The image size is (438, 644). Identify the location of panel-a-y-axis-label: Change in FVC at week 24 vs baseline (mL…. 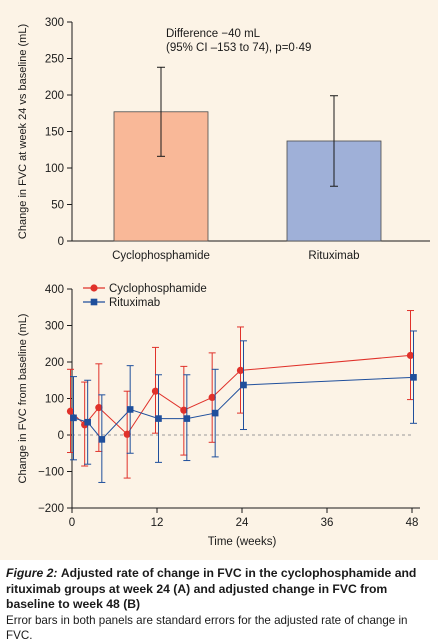
(23, 131).